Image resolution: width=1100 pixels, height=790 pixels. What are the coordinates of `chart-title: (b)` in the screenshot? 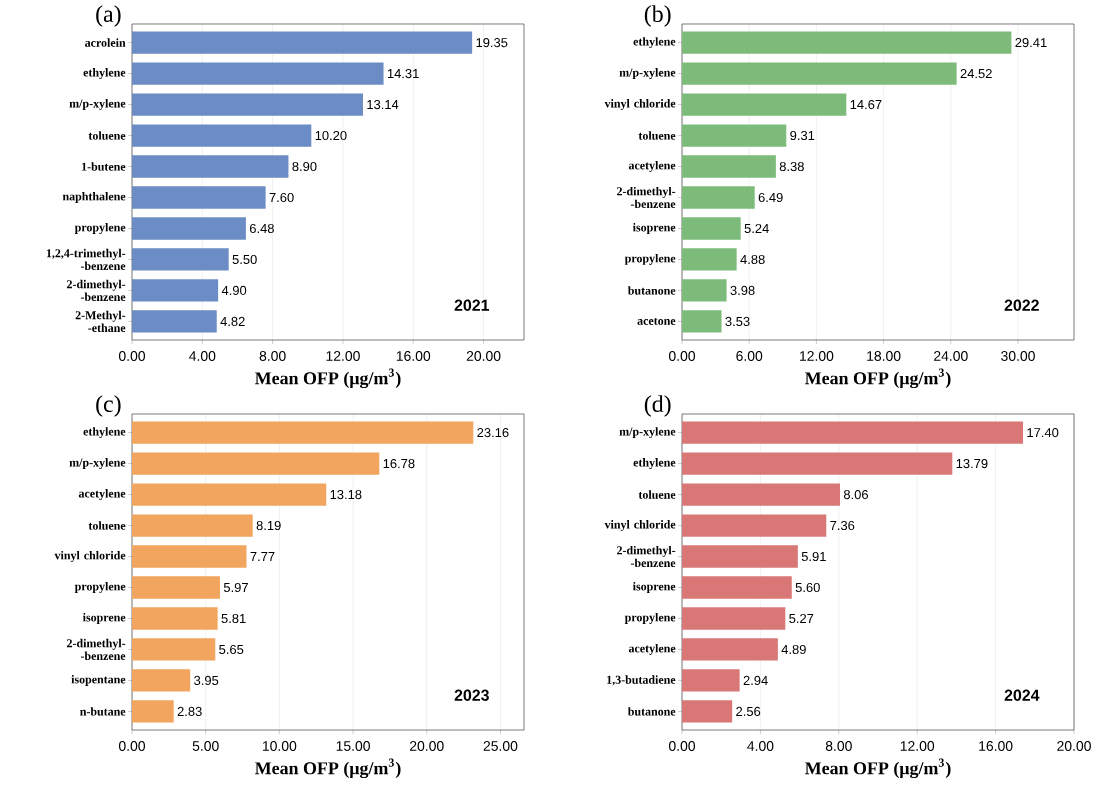 It's located at (657, 16).